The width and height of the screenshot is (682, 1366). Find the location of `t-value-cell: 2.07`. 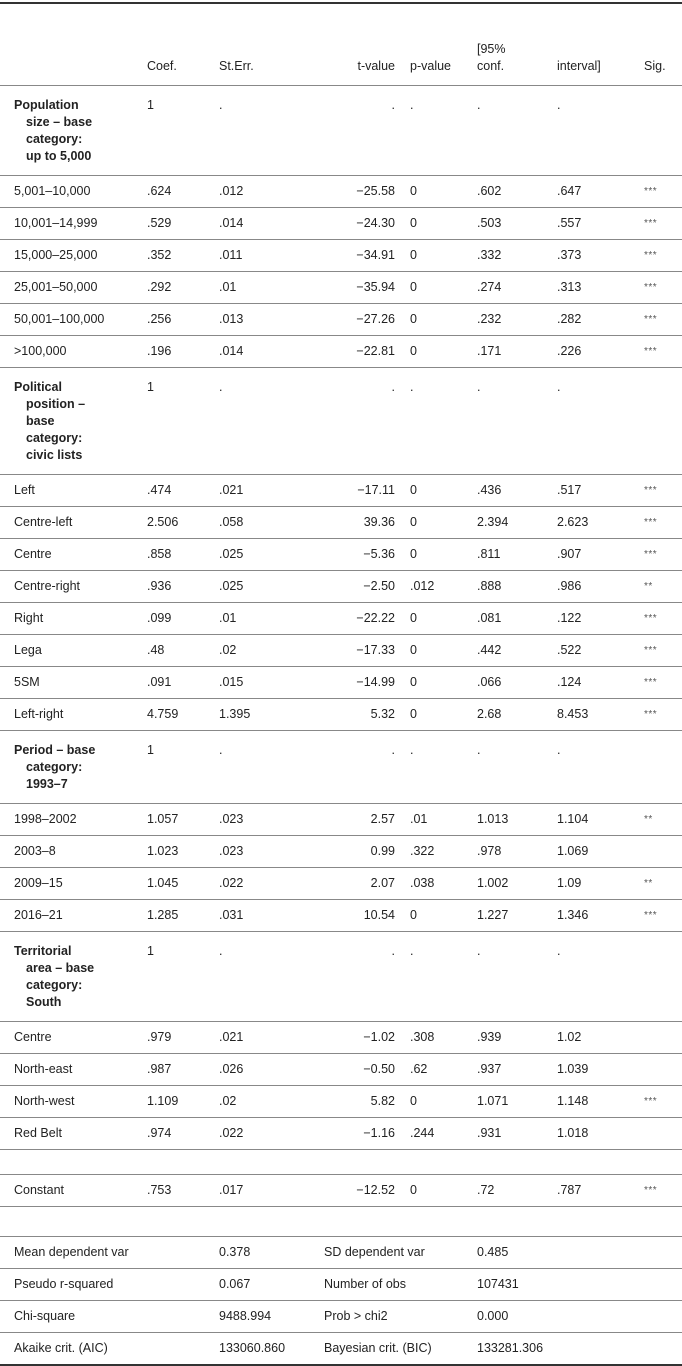

t-value-cell: 2.07 is located at coordinates (351, 883).